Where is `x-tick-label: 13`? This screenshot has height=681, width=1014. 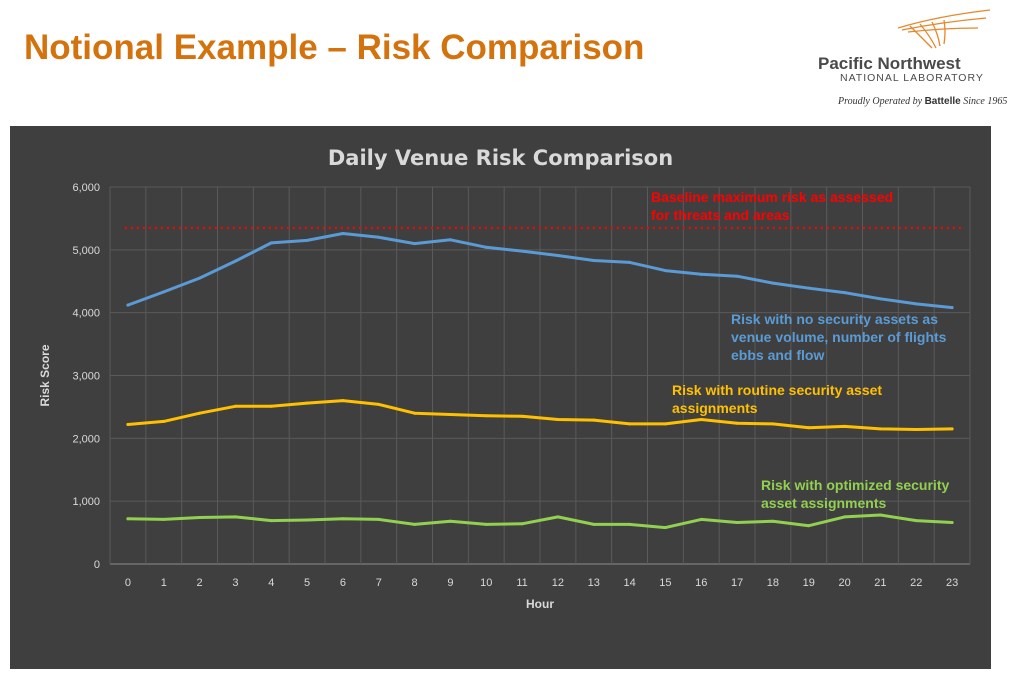 x-tick-label: 13 is located at coordinates (594, 583).